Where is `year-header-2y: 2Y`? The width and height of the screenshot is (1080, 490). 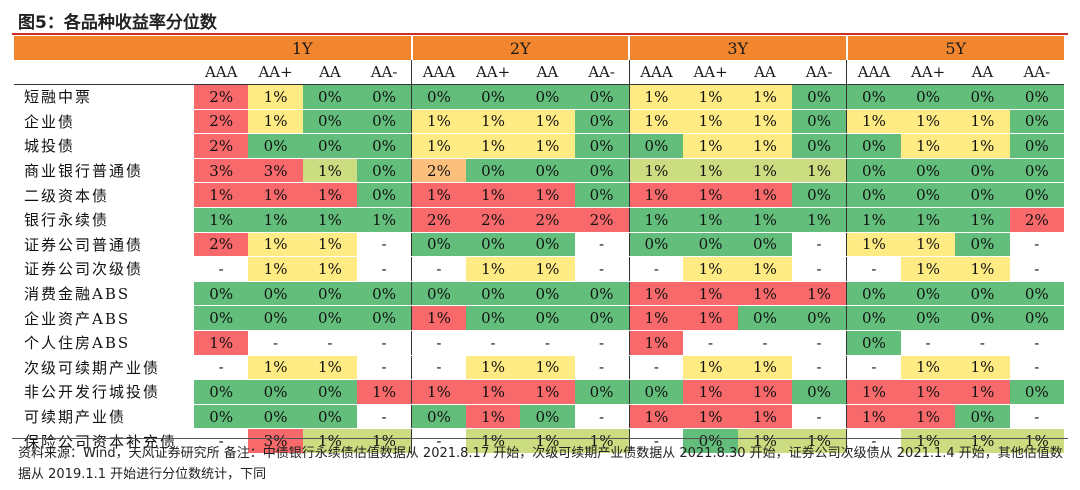
year-header-2y: 2Y is located at coordinates (519, 48).